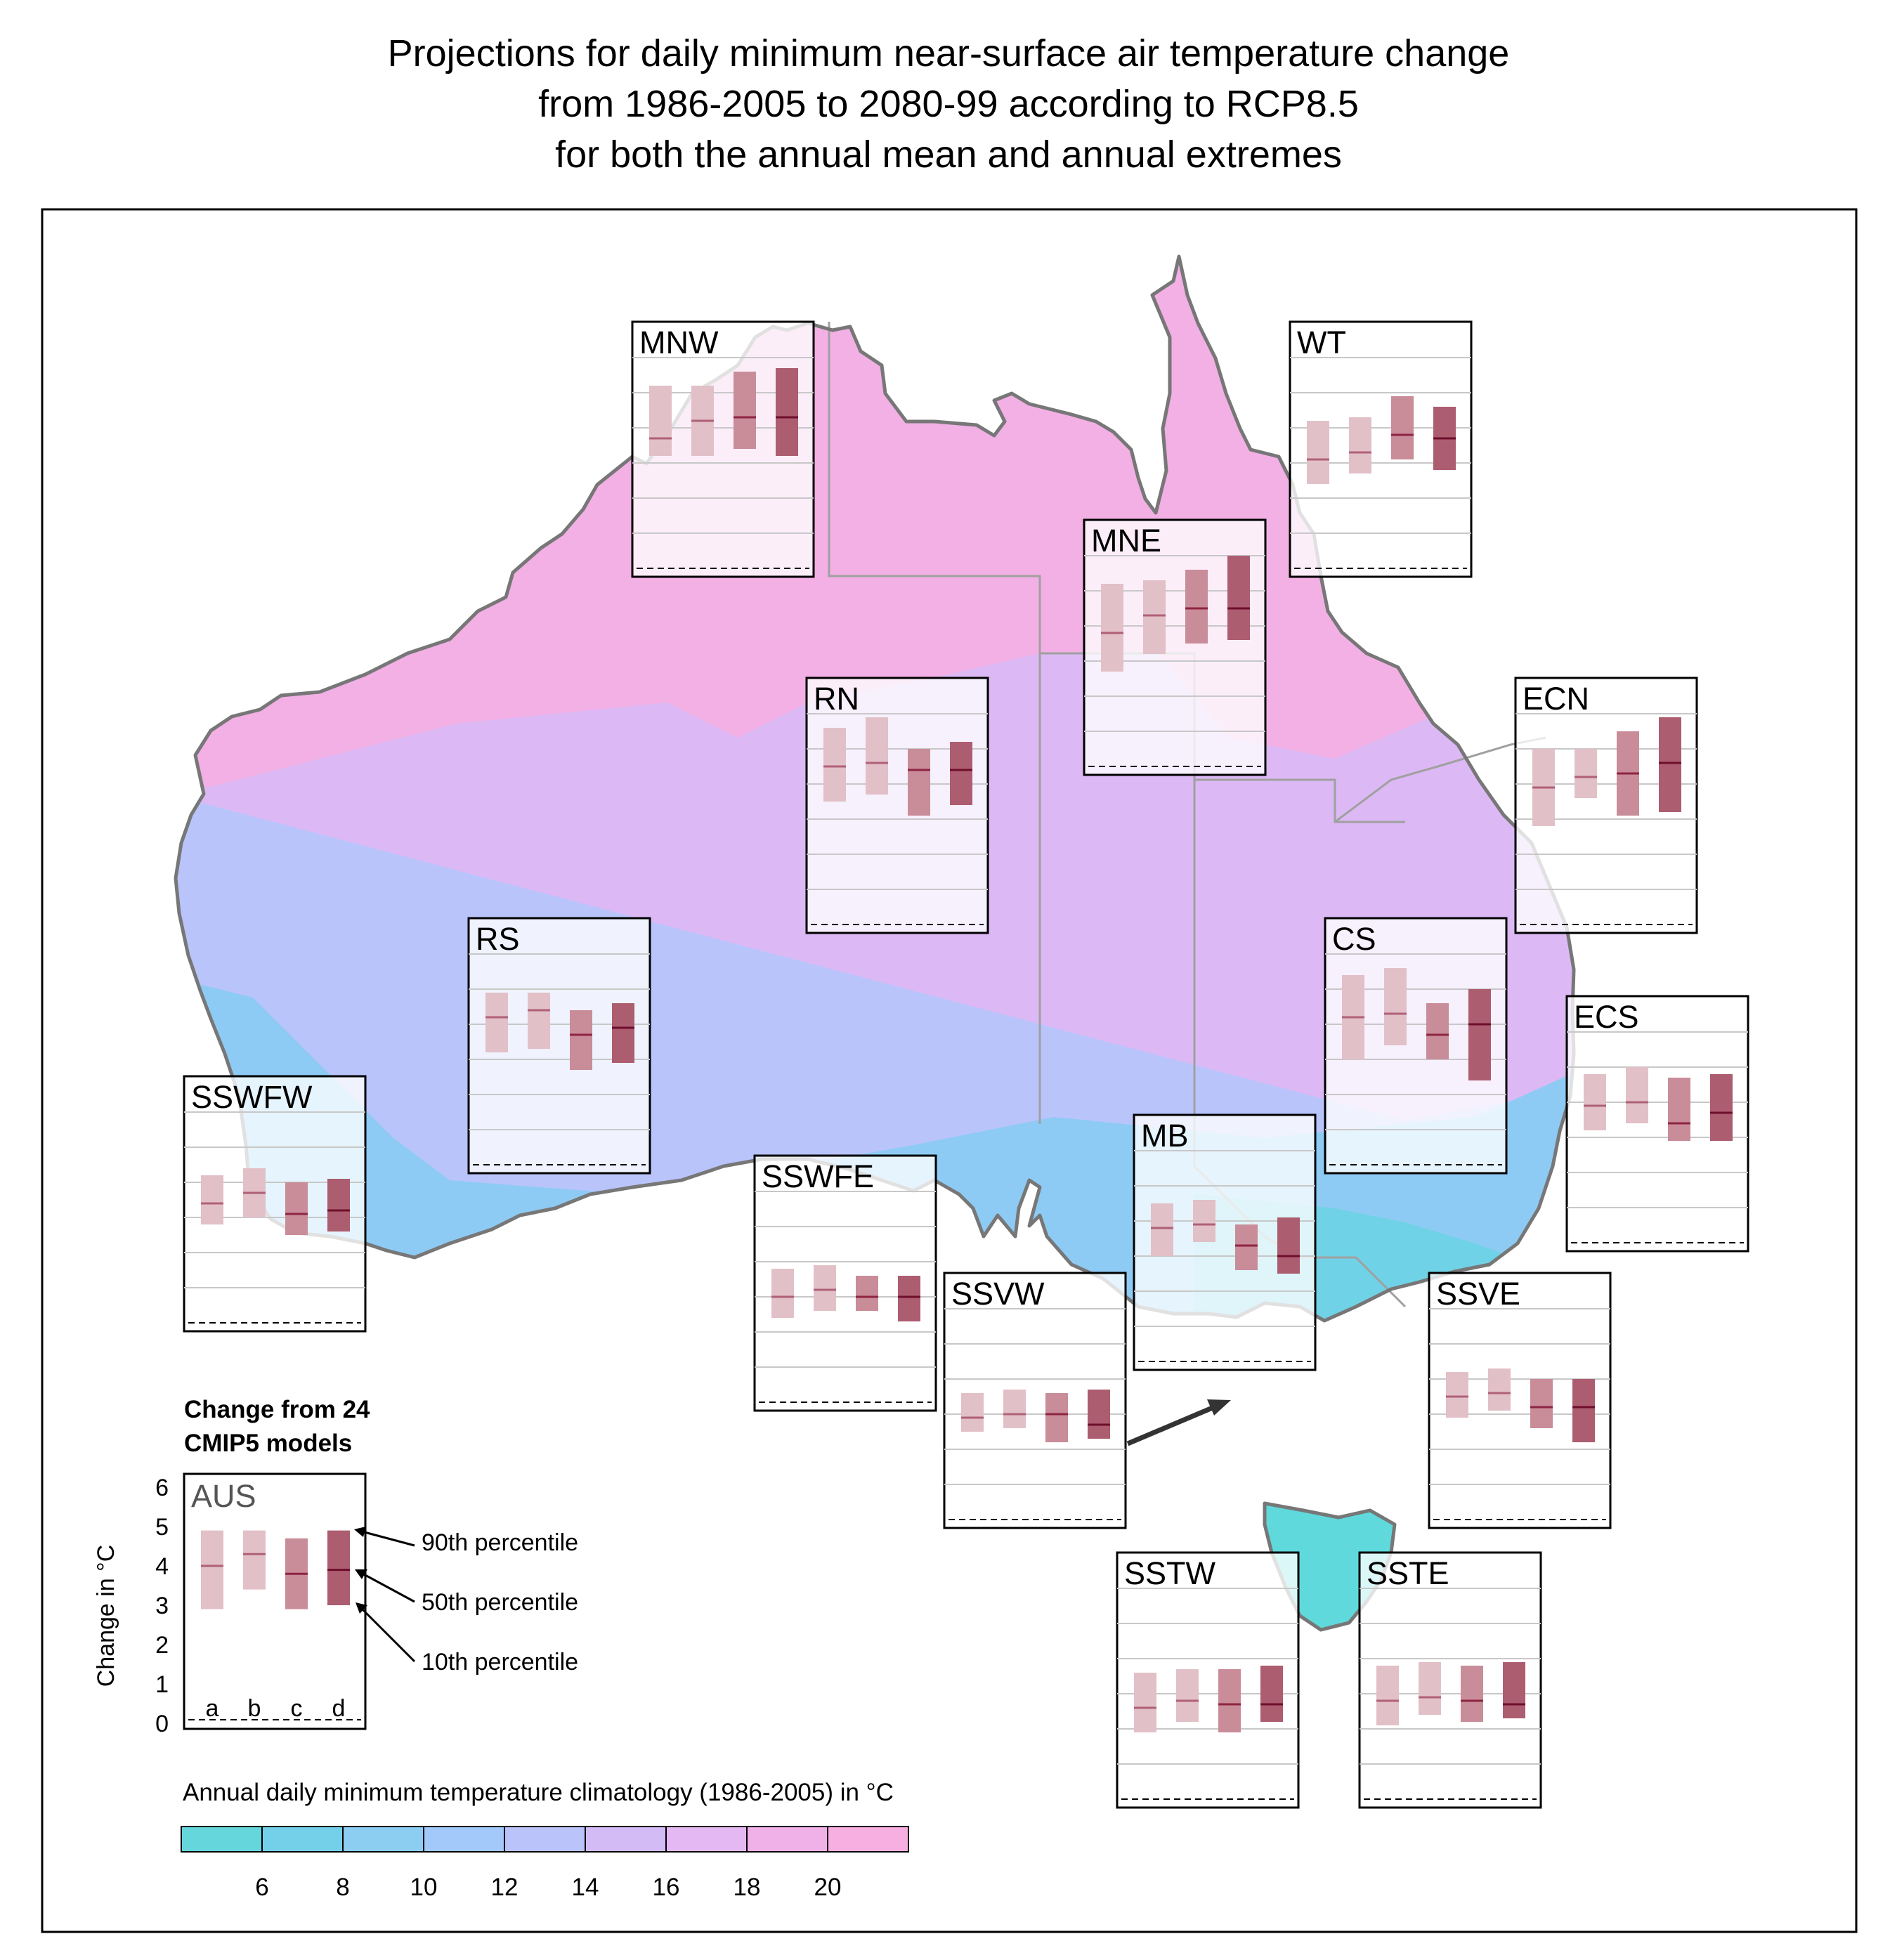  I want to click on colorbar-tick-labels: 6 8 10 12 14 16 18 20, so click(548, 1887).